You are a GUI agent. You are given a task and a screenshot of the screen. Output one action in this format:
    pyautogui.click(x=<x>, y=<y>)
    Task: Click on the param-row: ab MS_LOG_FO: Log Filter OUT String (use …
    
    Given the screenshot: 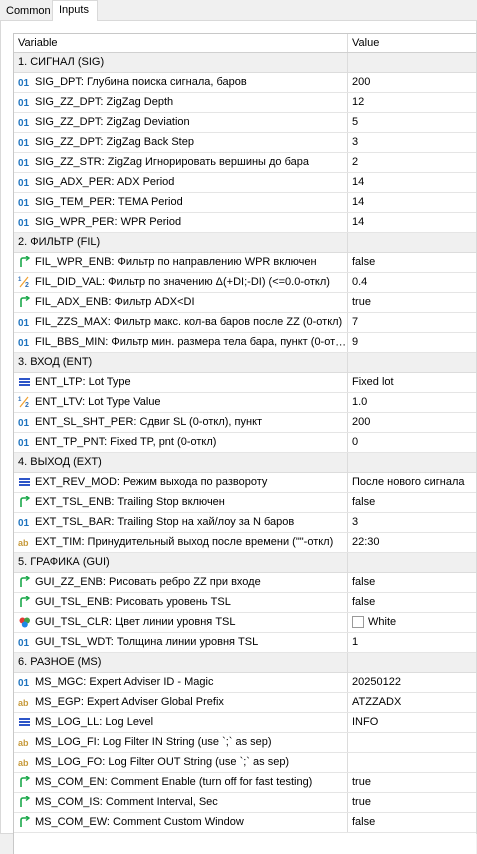 What is the action you would take?
    pyautogui.click(x=245, y=763)
    